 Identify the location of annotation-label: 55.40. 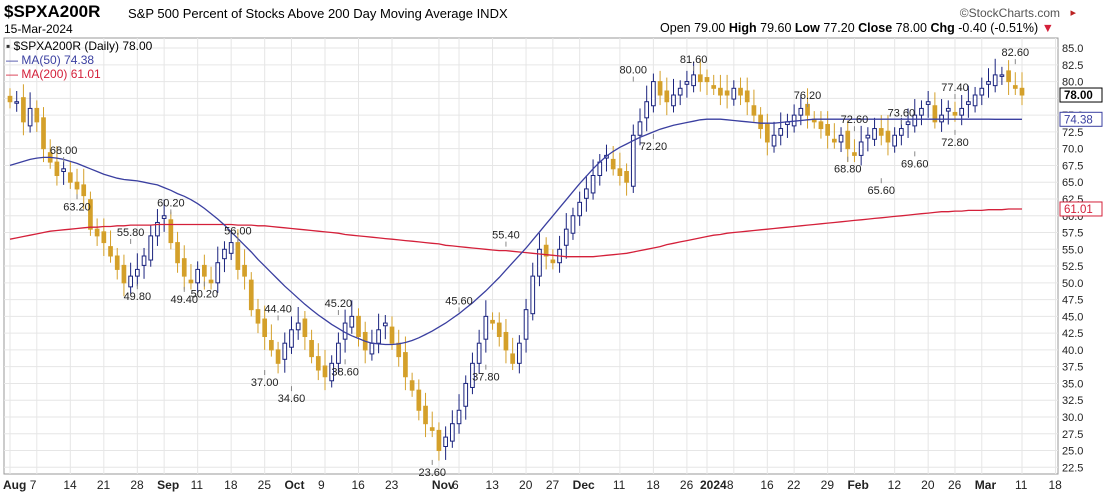
(506, 236).